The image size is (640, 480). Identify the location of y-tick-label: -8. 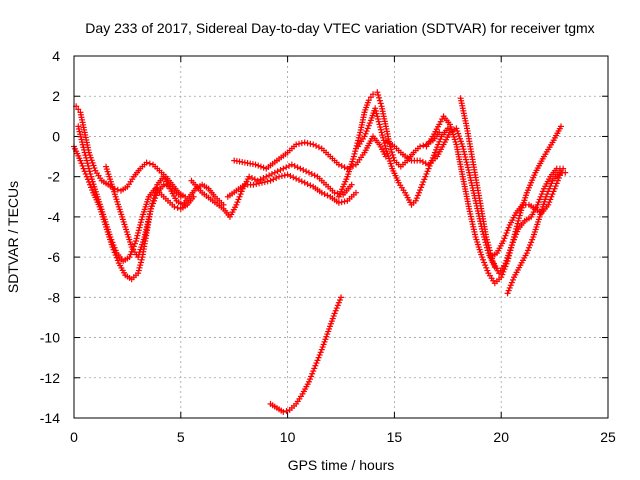
(54, 297).